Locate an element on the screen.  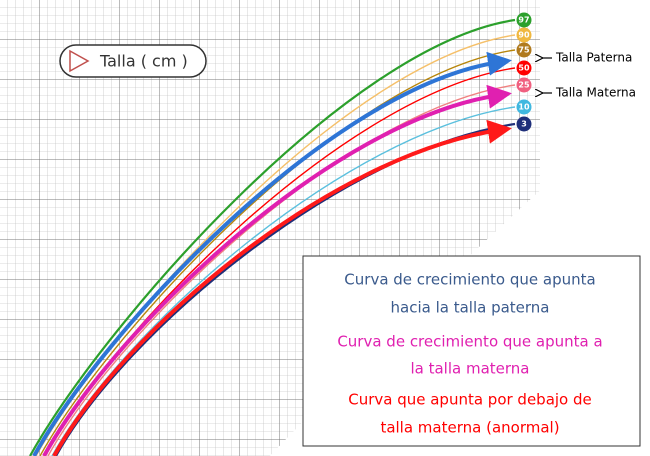
badge-label: 50 is located at coordinates (524, 68).